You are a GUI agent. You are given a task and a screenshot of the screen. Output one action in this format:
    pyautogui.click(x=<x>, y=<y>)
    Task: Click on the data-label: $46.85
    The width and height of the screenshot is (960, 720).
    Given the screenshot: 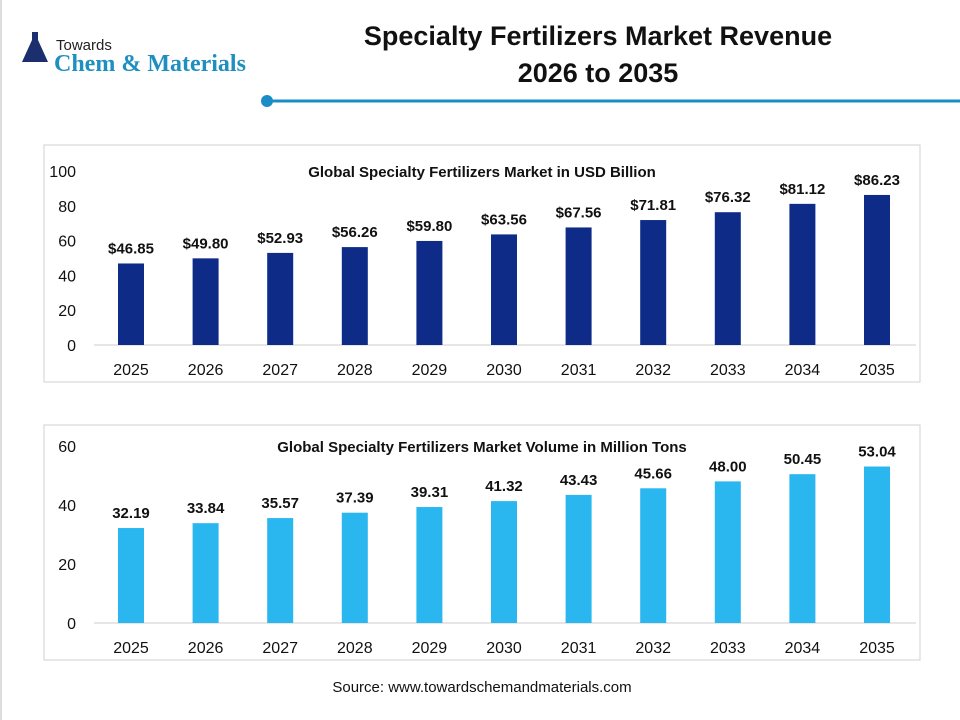 What is the action you would take?
    pyautogui.click(x=131, y=248)
    